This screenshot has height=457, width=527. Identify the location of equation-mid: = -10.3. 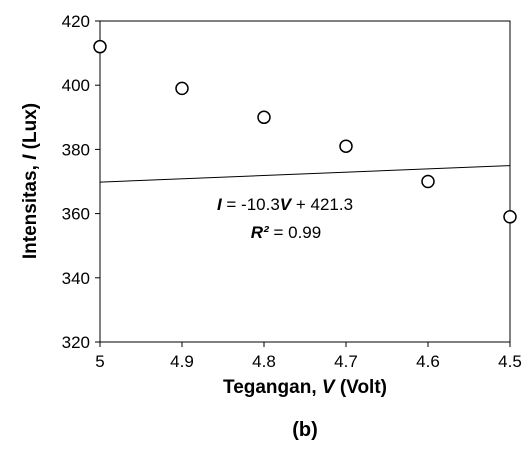
(251, 204).